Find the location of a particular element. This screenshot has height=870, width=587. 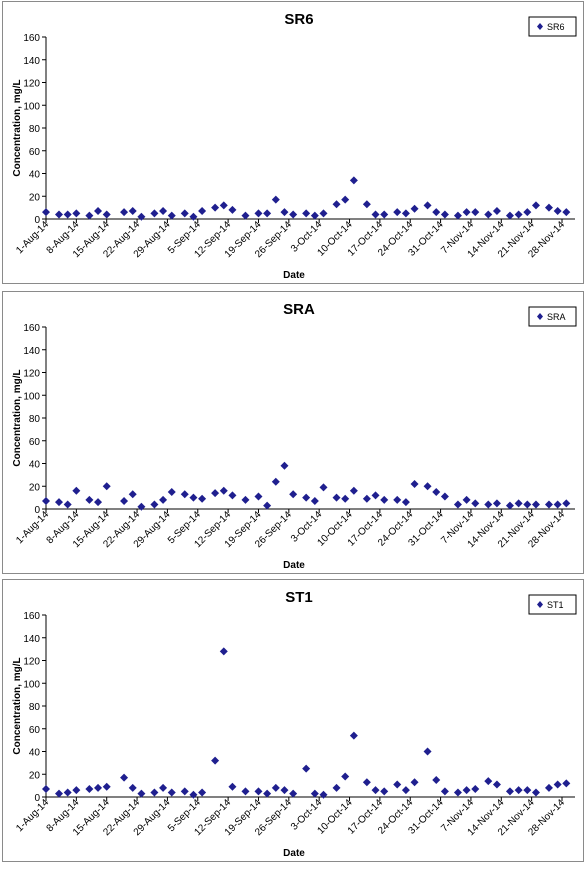

legend-box is located at coordinates (552, 604).